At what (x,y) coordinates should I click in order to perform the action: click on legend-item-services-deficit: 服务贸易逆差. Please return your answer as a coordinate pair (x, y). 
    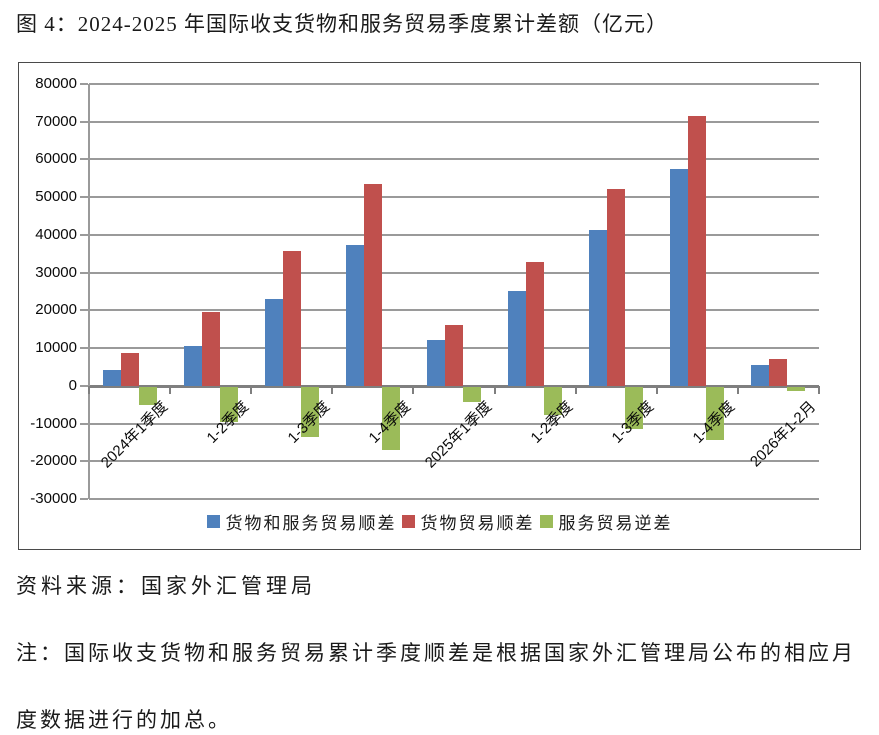
    Looking at the image, I should click on (606, 521).